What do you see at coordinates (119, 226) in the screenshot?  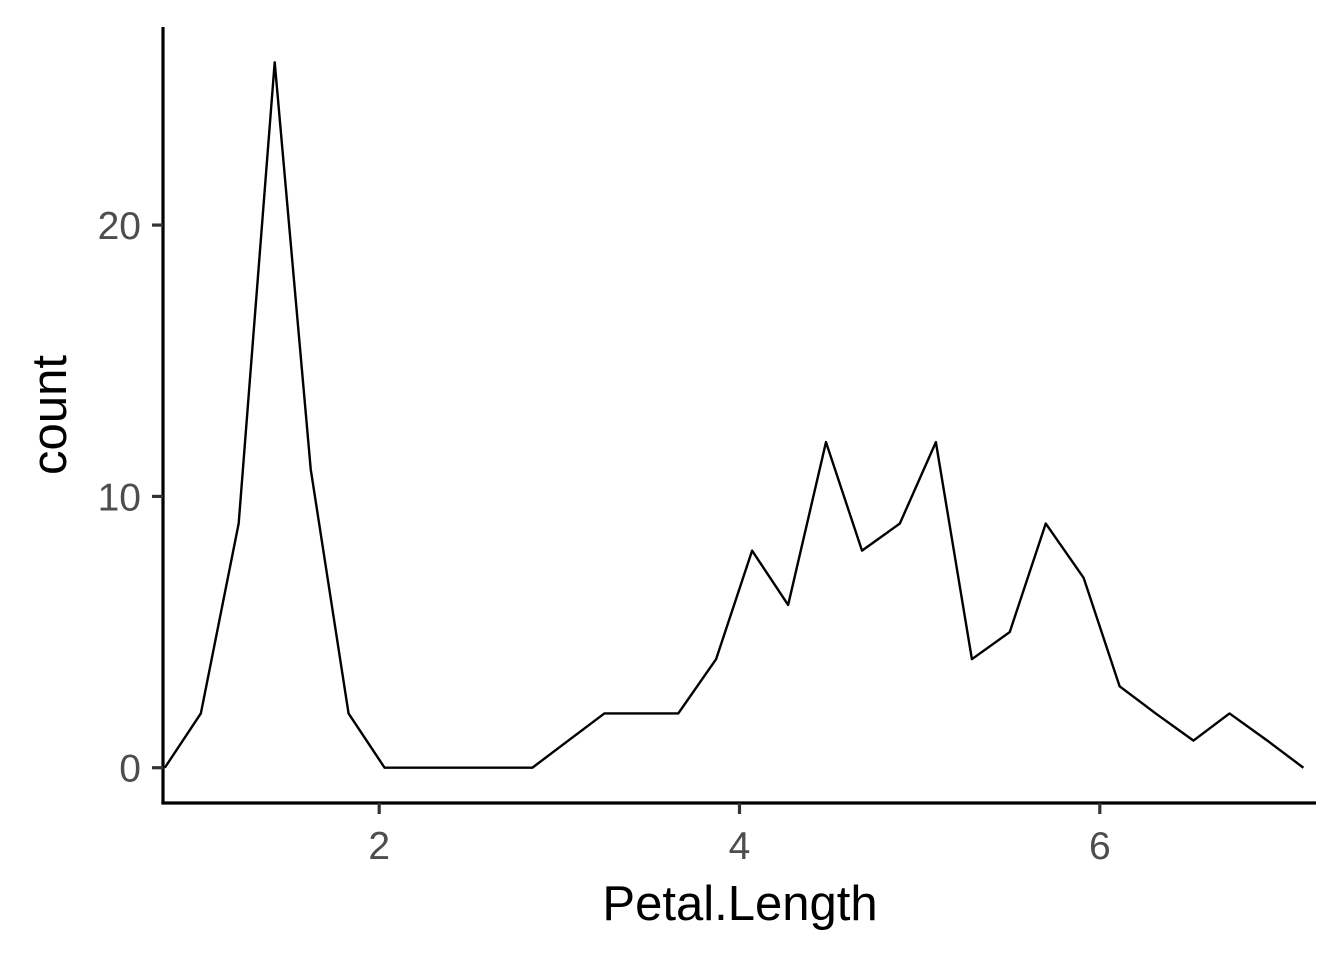 I see `y-tick-label: 20` at bounding box center [119, 226].